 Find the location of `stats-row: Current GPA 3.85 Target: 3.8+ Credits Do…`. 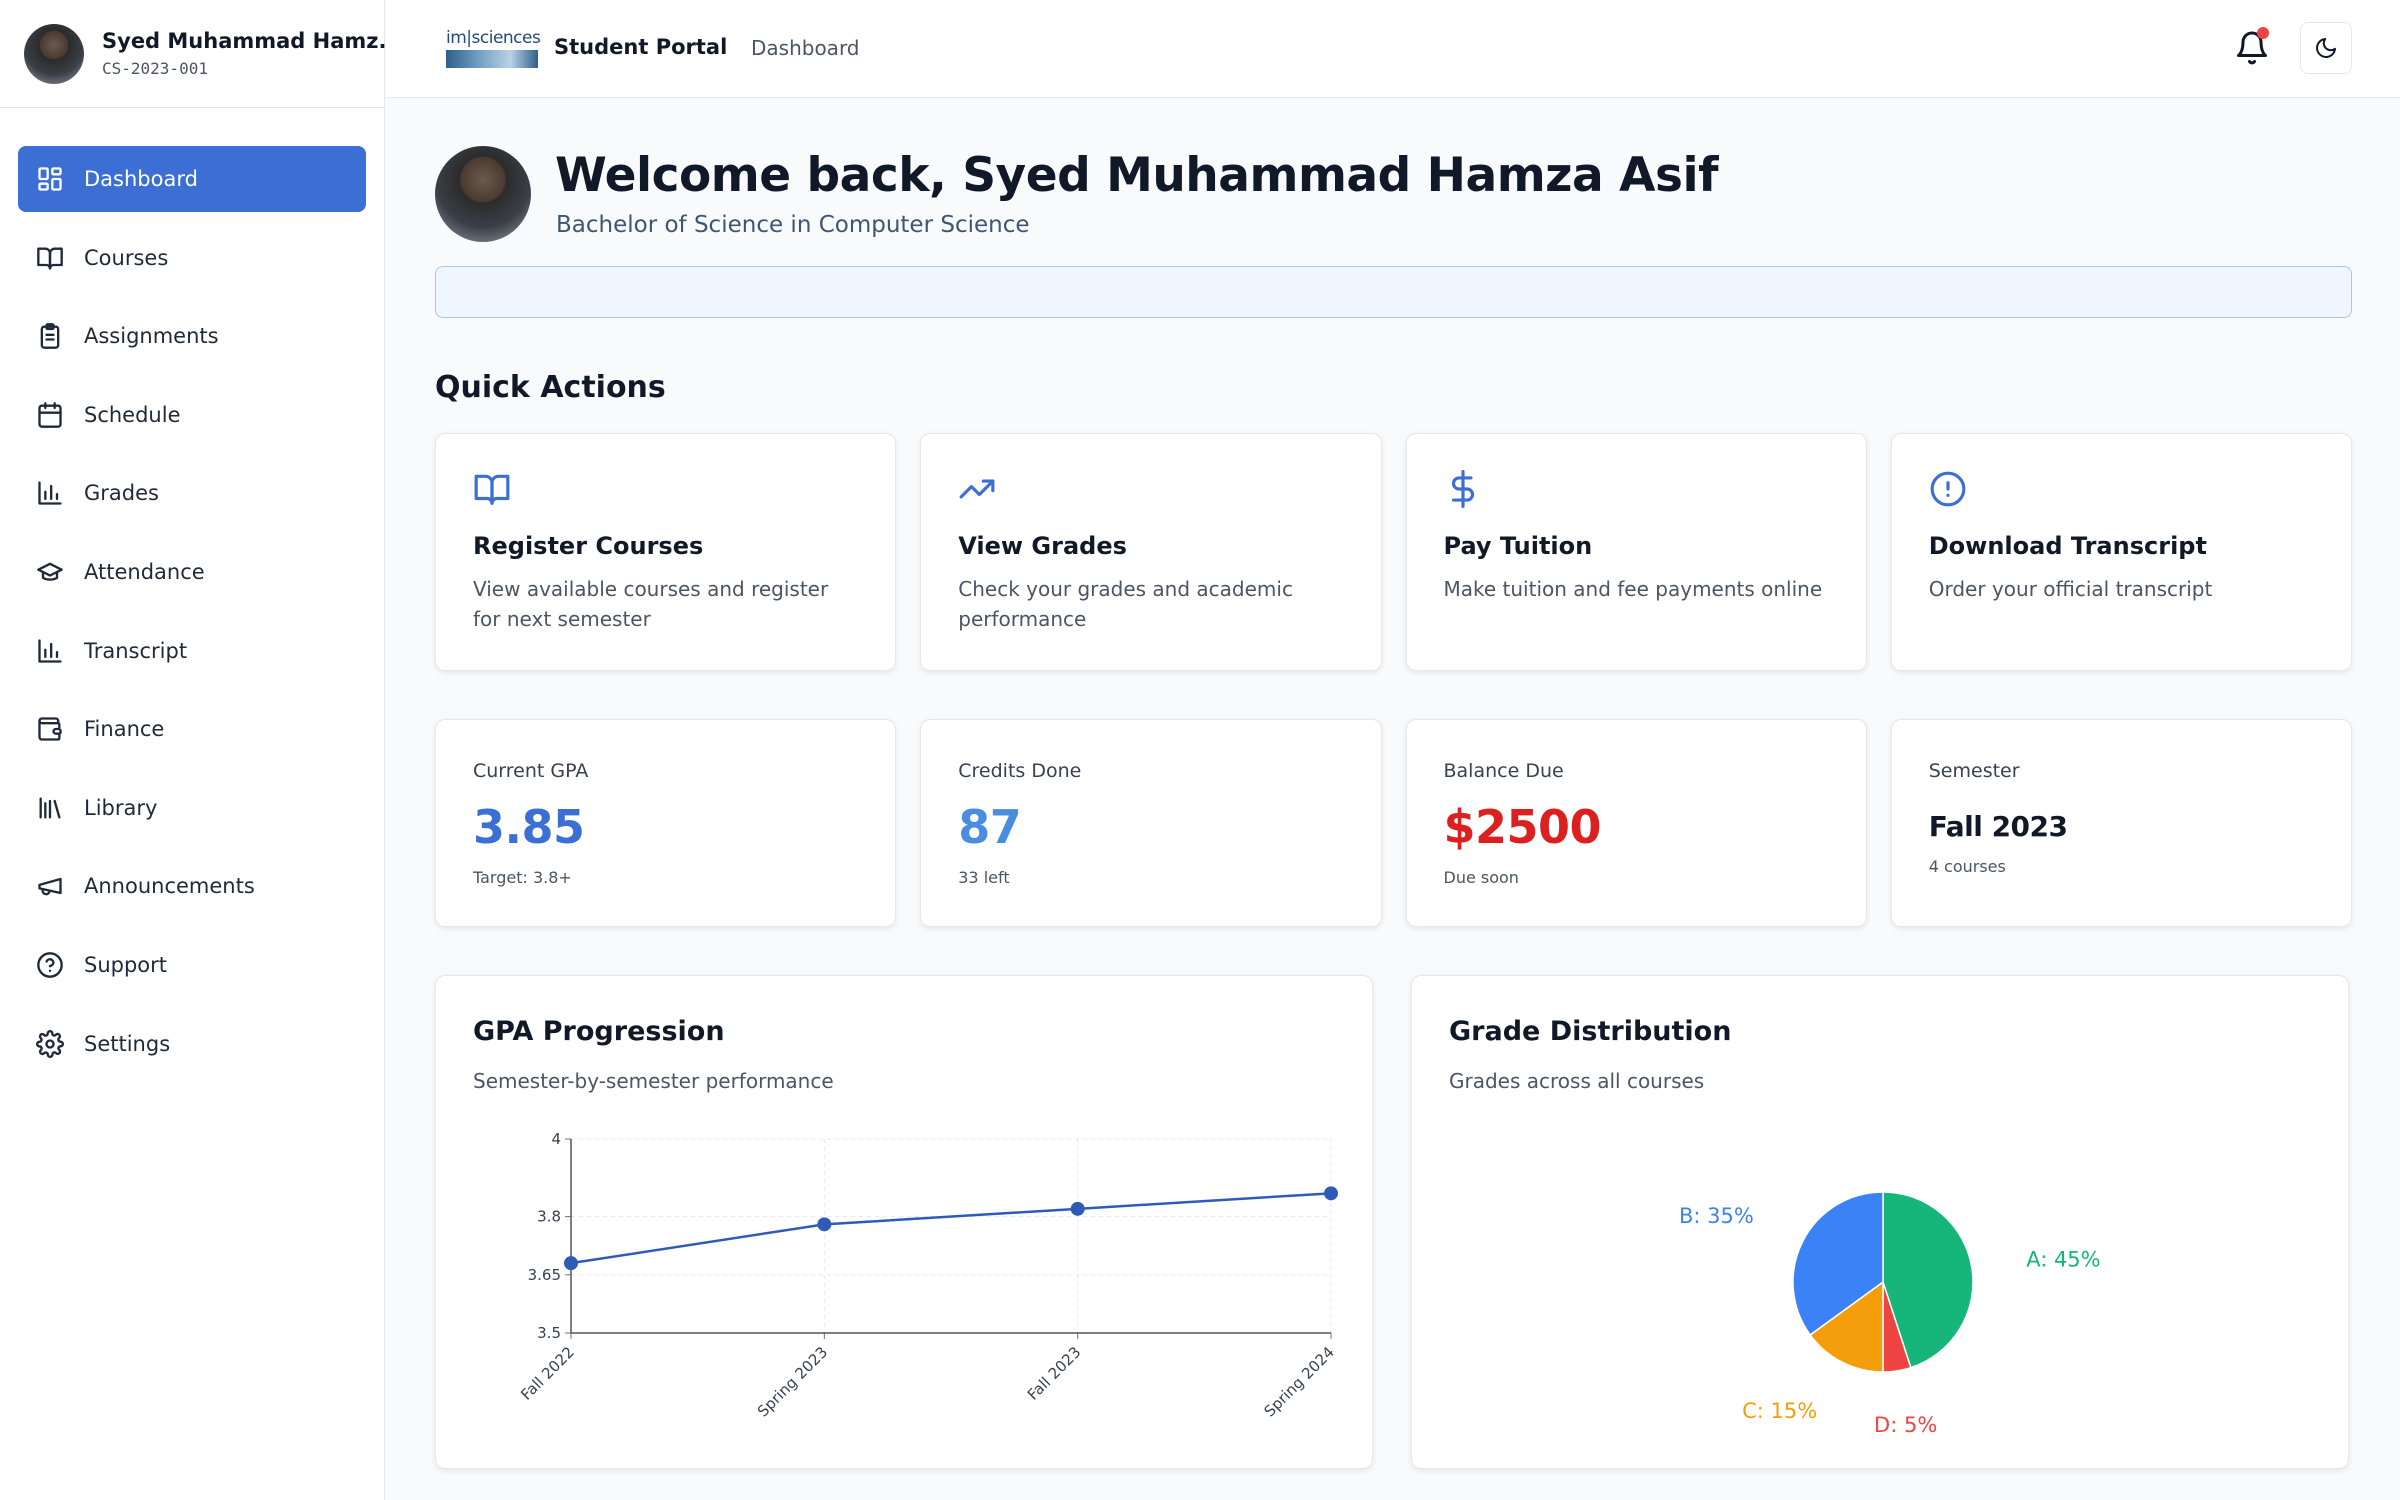

stats-row: Current GPA 3.85 Target: 3.8+ Credits Do… is located at coordinates (1393, 823).